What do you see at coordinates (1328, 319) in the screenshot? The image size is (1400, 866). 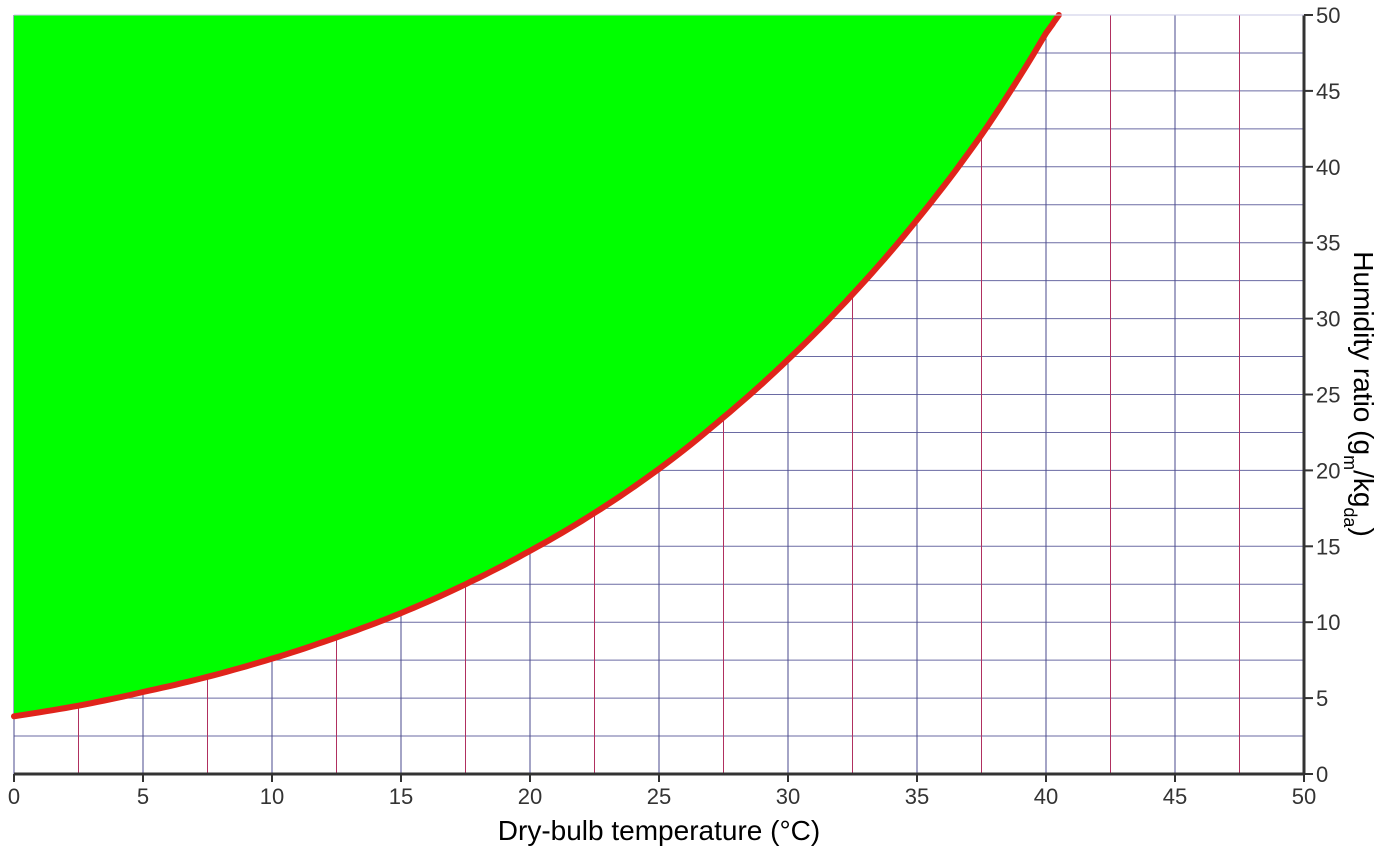 I see `y-tick-label: 30` at bounding box center [1328, 319].